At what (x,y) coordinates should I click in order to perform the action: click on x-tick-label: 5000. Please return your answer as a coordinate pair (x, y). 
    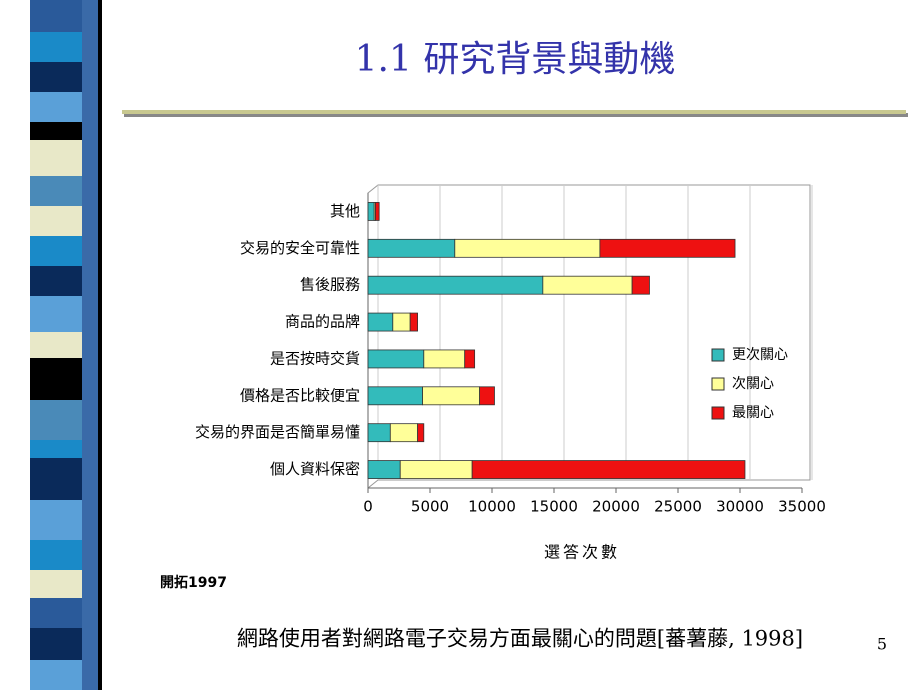
    Looking at the image, I should click on (430, 507).